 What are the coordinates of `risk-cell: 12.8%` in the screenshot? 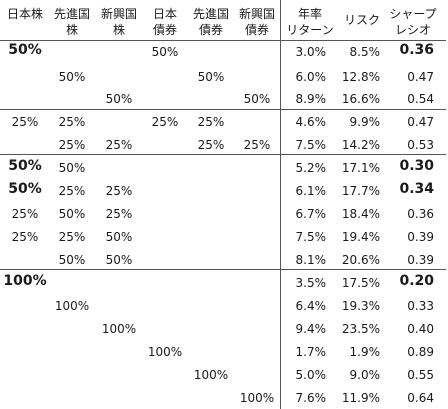 It's located at (360, 77).